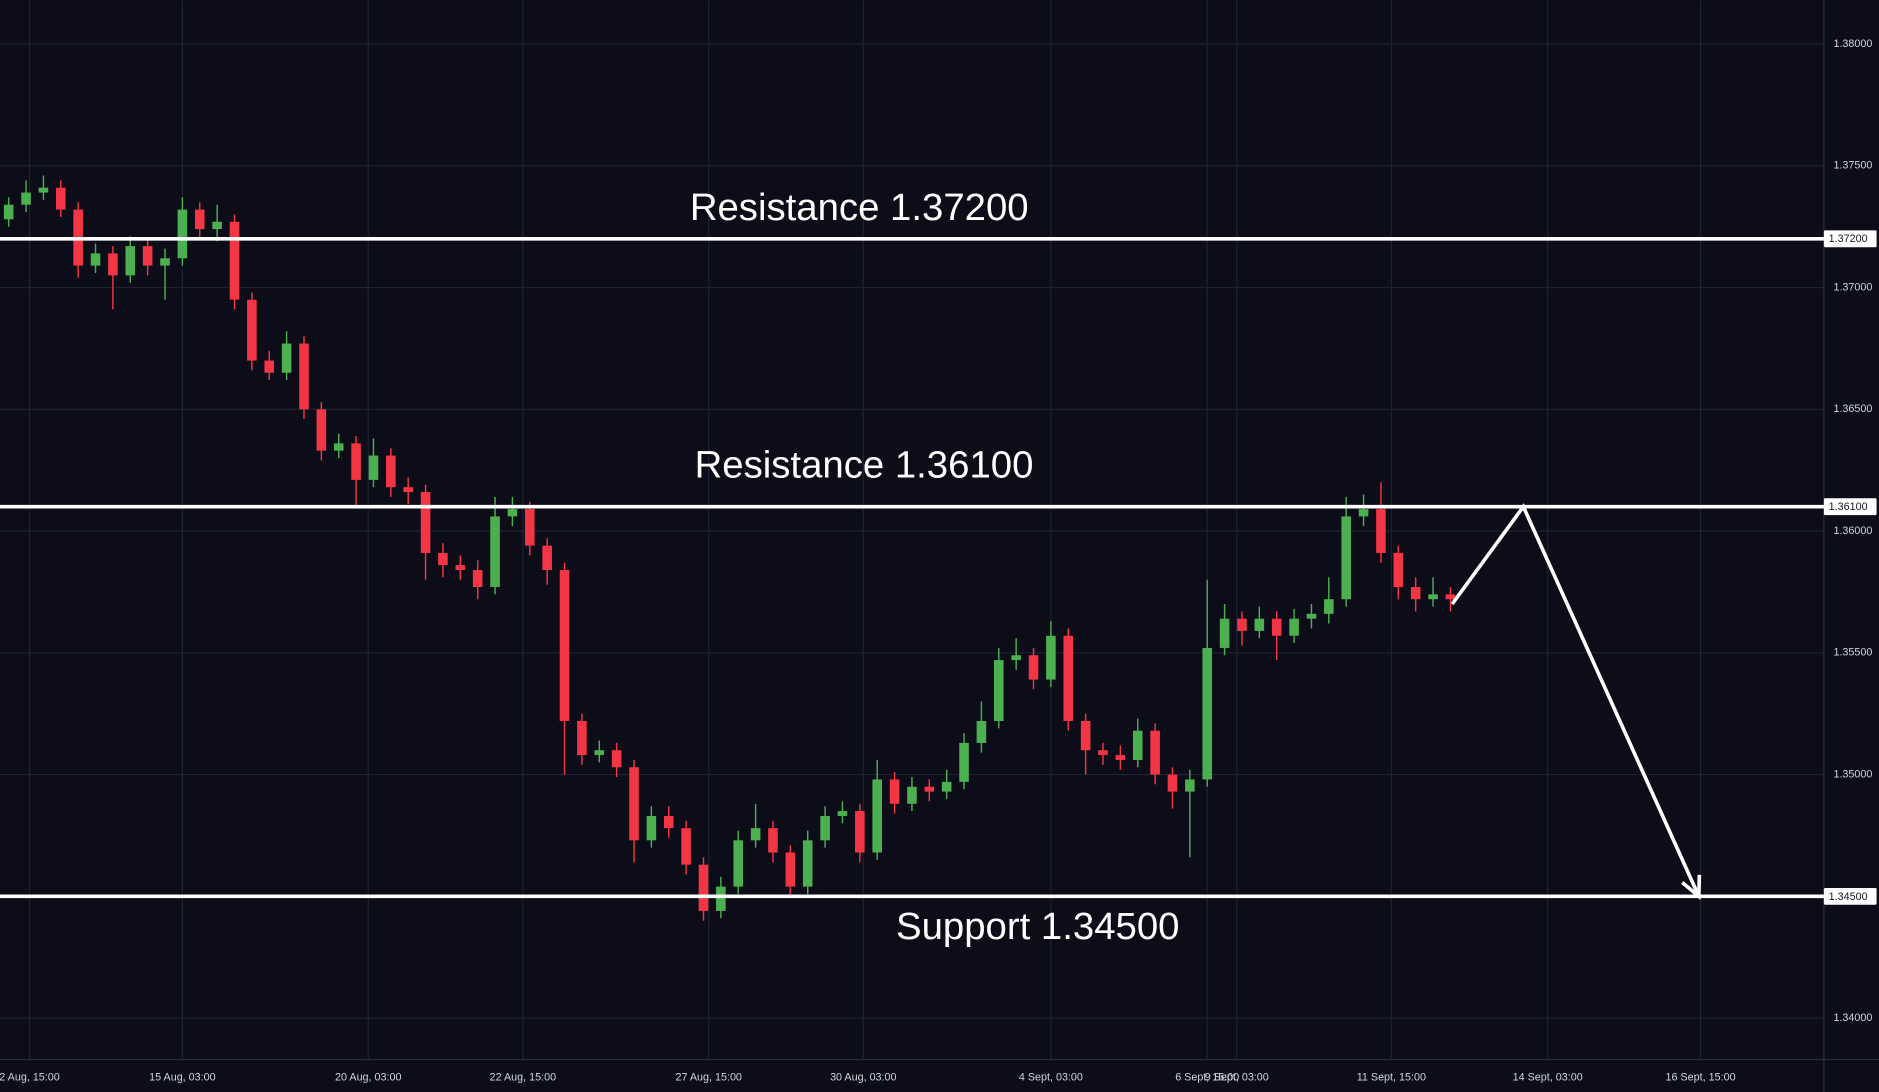 The height and width of the screenshot is (1092, 1879). Describe the element at coordinates (1691, 887) in the screenshot. I see `forecast-arrowhead` at that location.